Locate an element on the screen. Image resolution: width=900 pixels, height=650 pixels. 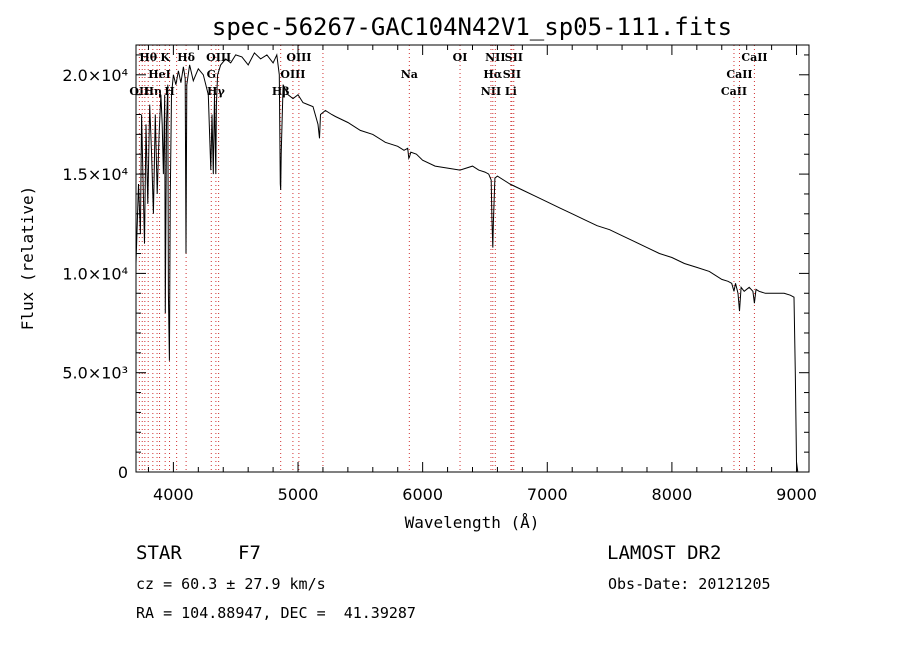
survey-label: LAMOST DR2 is located at coordinates (664, 553).